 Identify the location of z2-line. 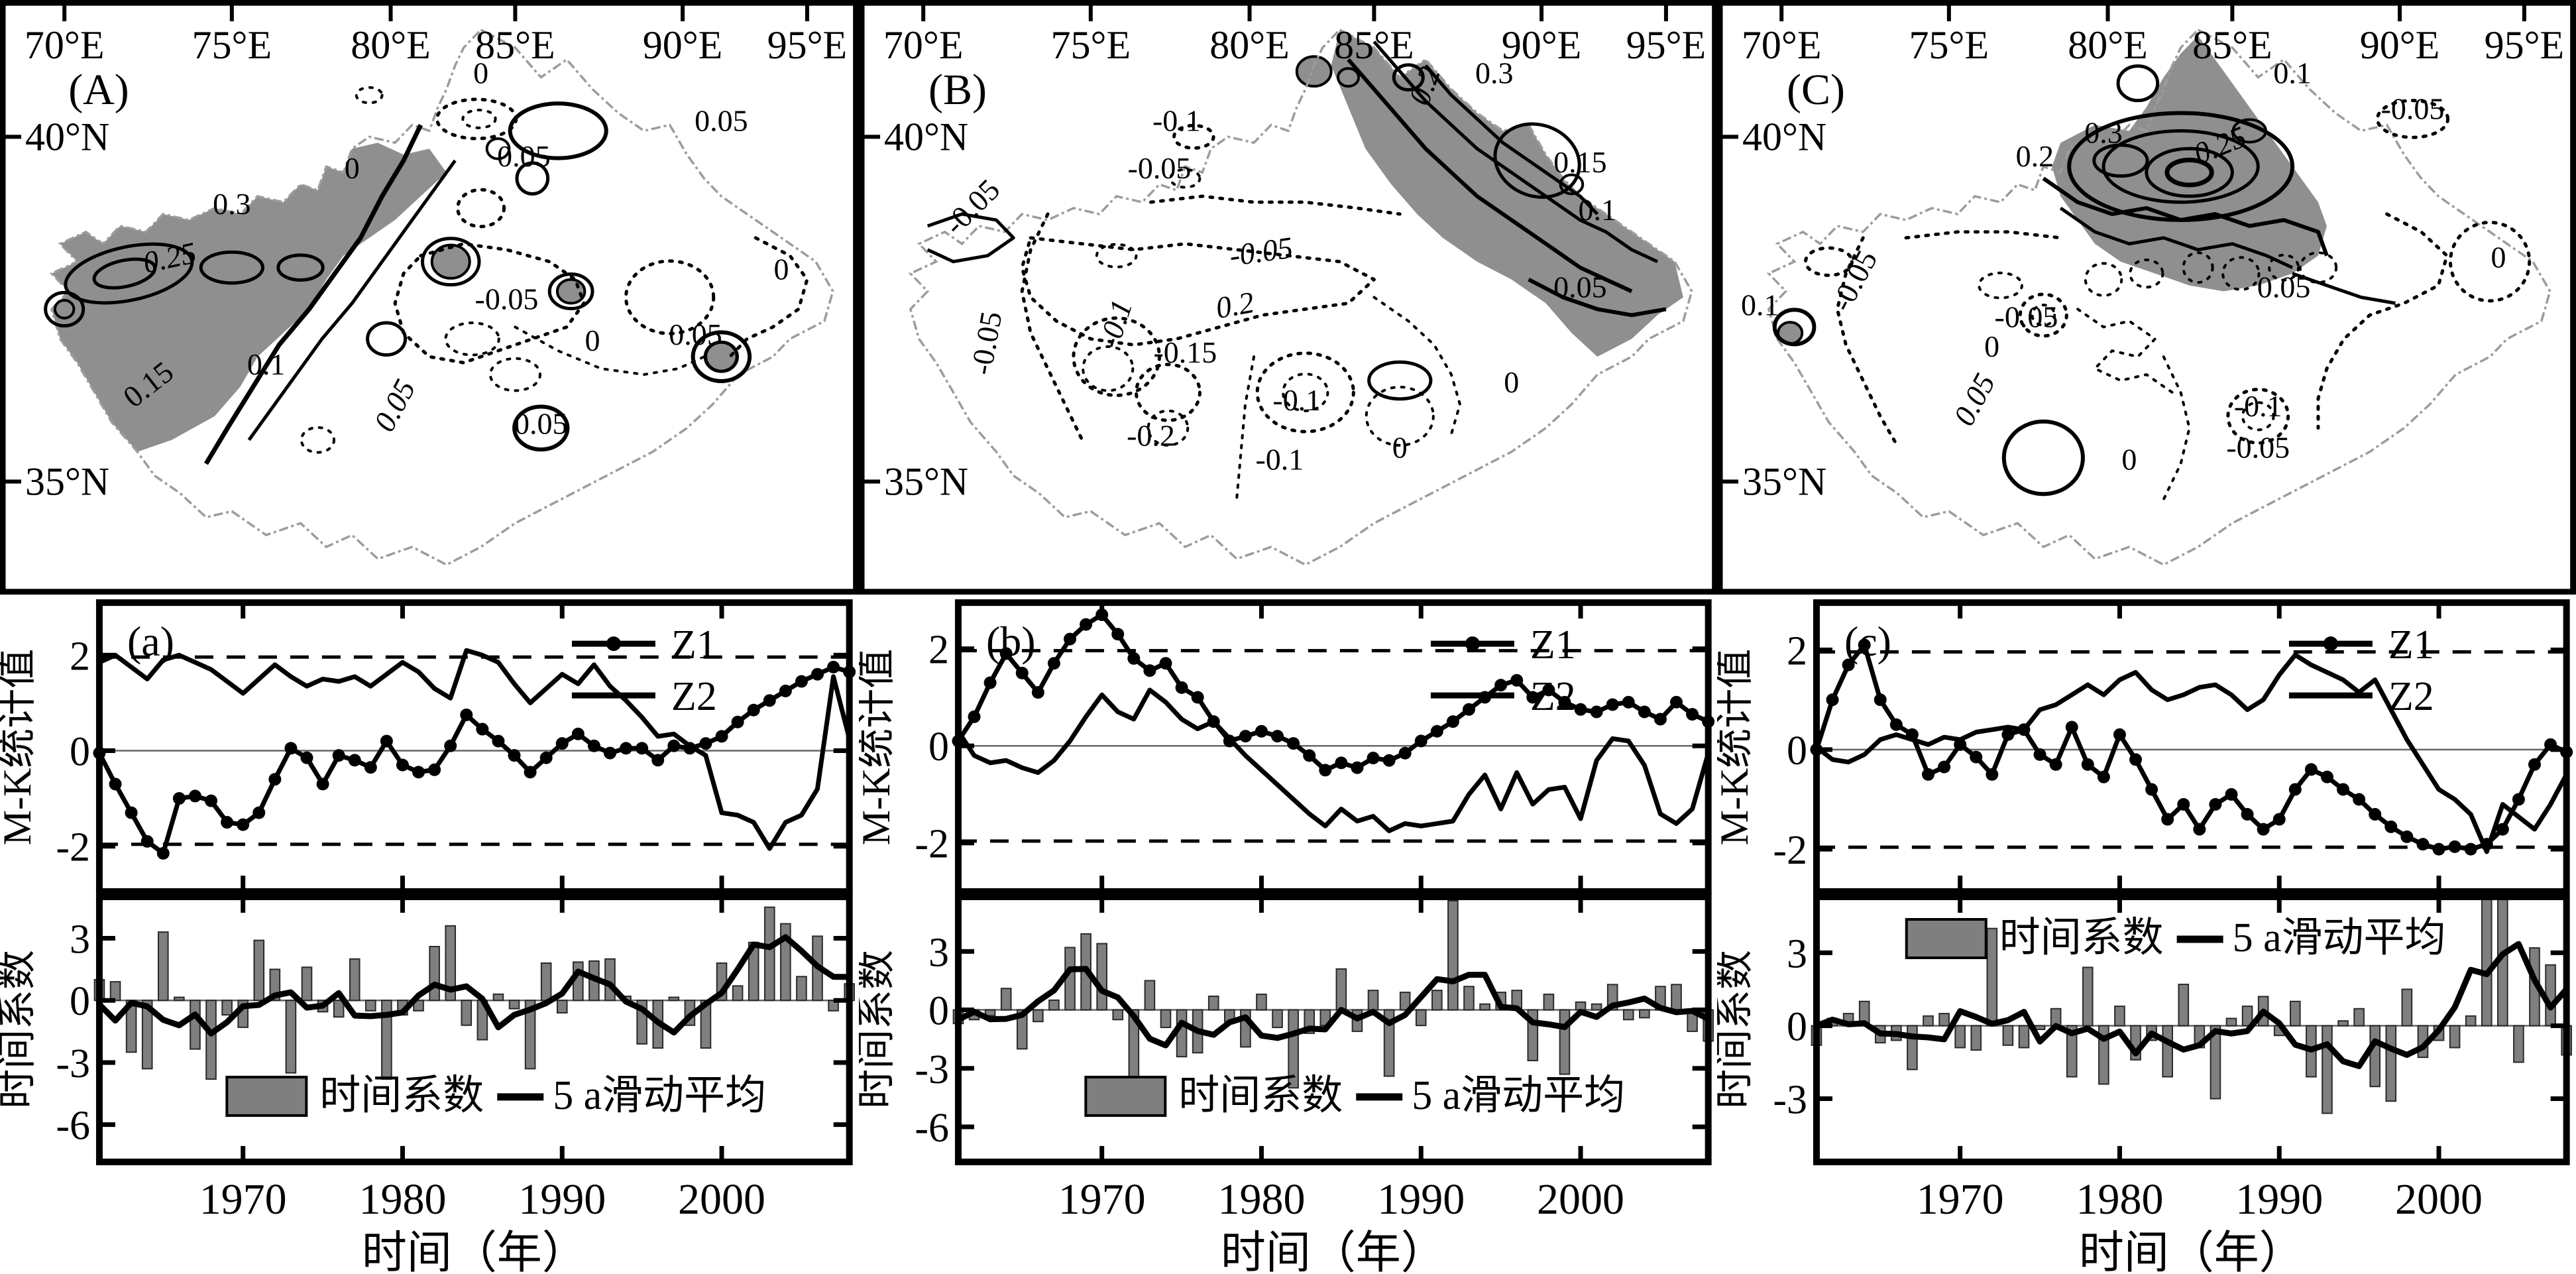
(2192, 753).